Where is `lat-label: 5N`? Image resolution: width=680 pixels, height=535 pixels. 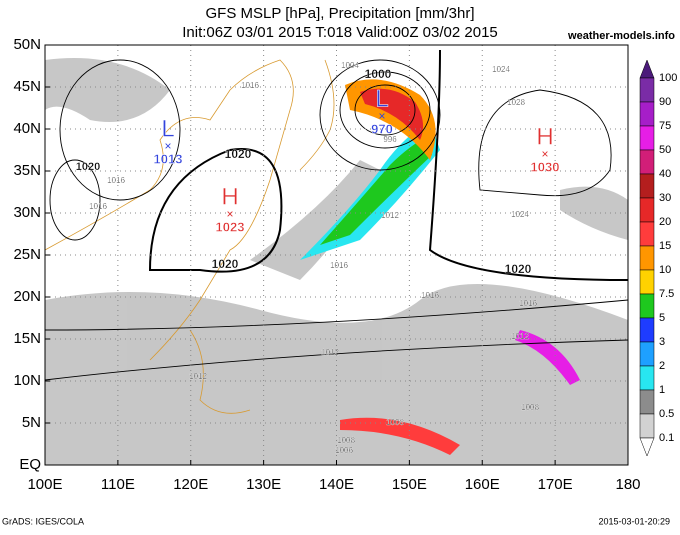 lat-label: 5N is located at coordinates (31, 422).